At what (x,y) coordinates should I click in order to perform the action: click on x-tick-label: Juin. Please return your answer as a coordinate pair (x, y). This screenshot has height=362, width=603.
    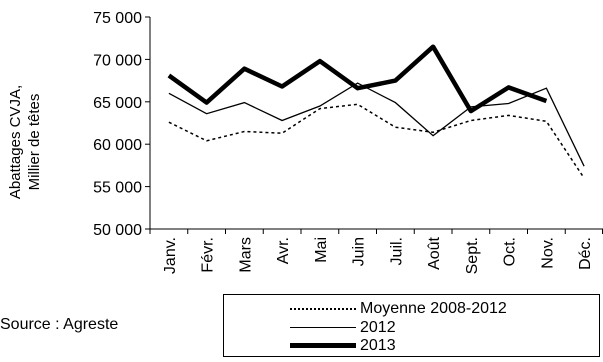
    Looking at the image, I should click on (359, 251).